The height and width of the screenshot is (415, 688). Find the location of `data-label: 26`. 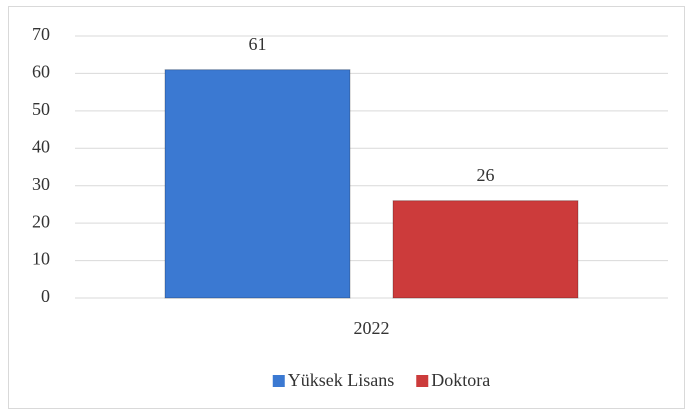

data-label: 26 is located at coordinates (486, 175).